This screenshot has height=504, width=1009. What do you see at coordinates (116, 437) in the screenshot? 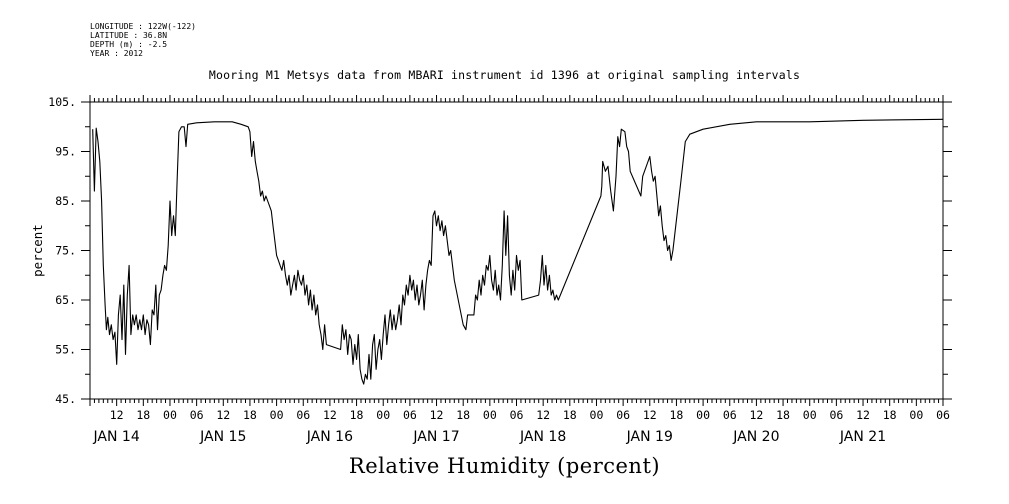
I see `x-day-label: JAN 14` at bounding box center [116, 437].